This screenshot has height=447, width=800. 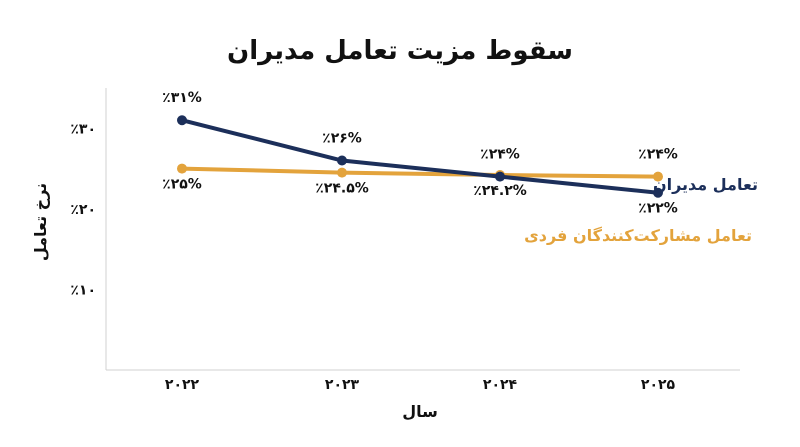 What do you see at coordinates (638, 235) in the screenshot?
I see `series-name-label: تعامل مشارکت‌کنندگان فردی` at bounding box center [638, 235].